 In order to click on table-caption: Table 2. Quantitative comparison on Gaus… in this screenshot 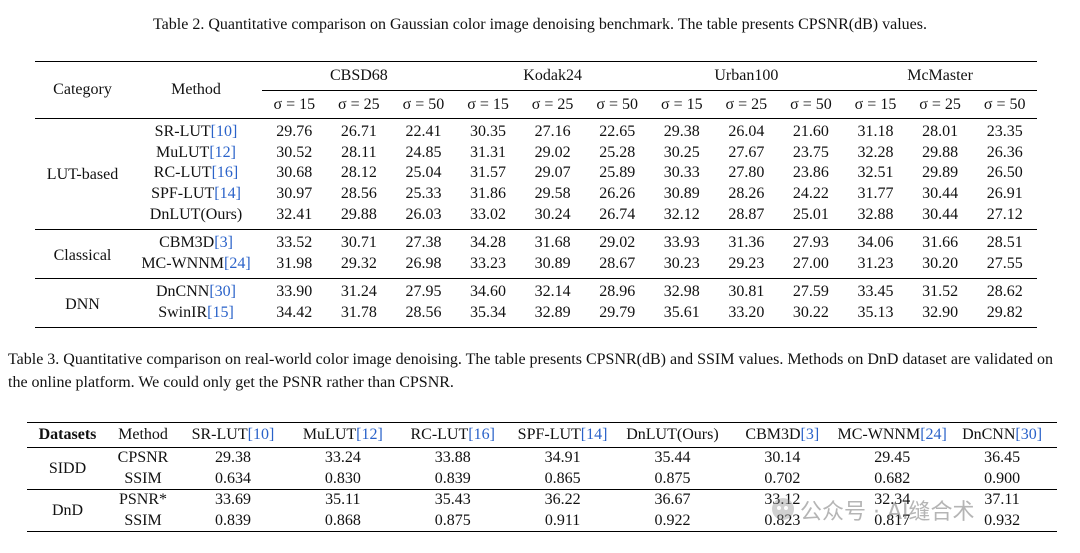, I will do `click(540, 24)`.